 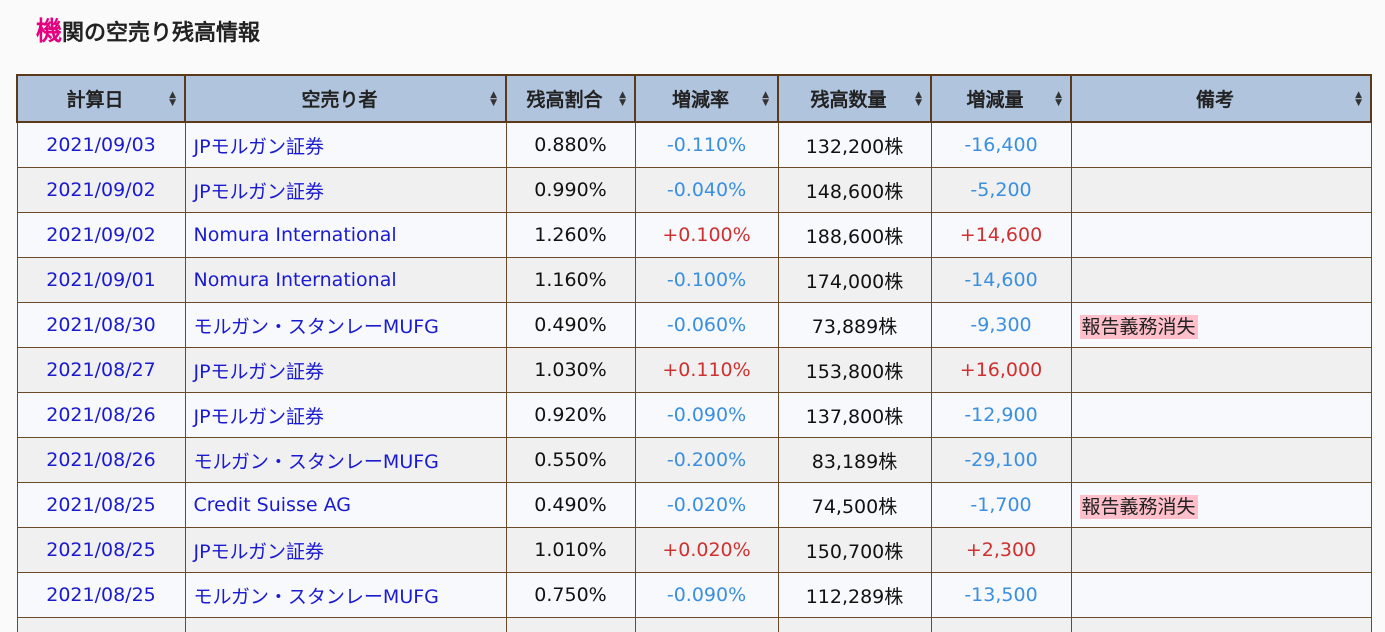 What do you see at coordinates (161, 33) in the screenshot?
I see `title-text: 関の空売り残高情報` at bounding box center [161, 33].